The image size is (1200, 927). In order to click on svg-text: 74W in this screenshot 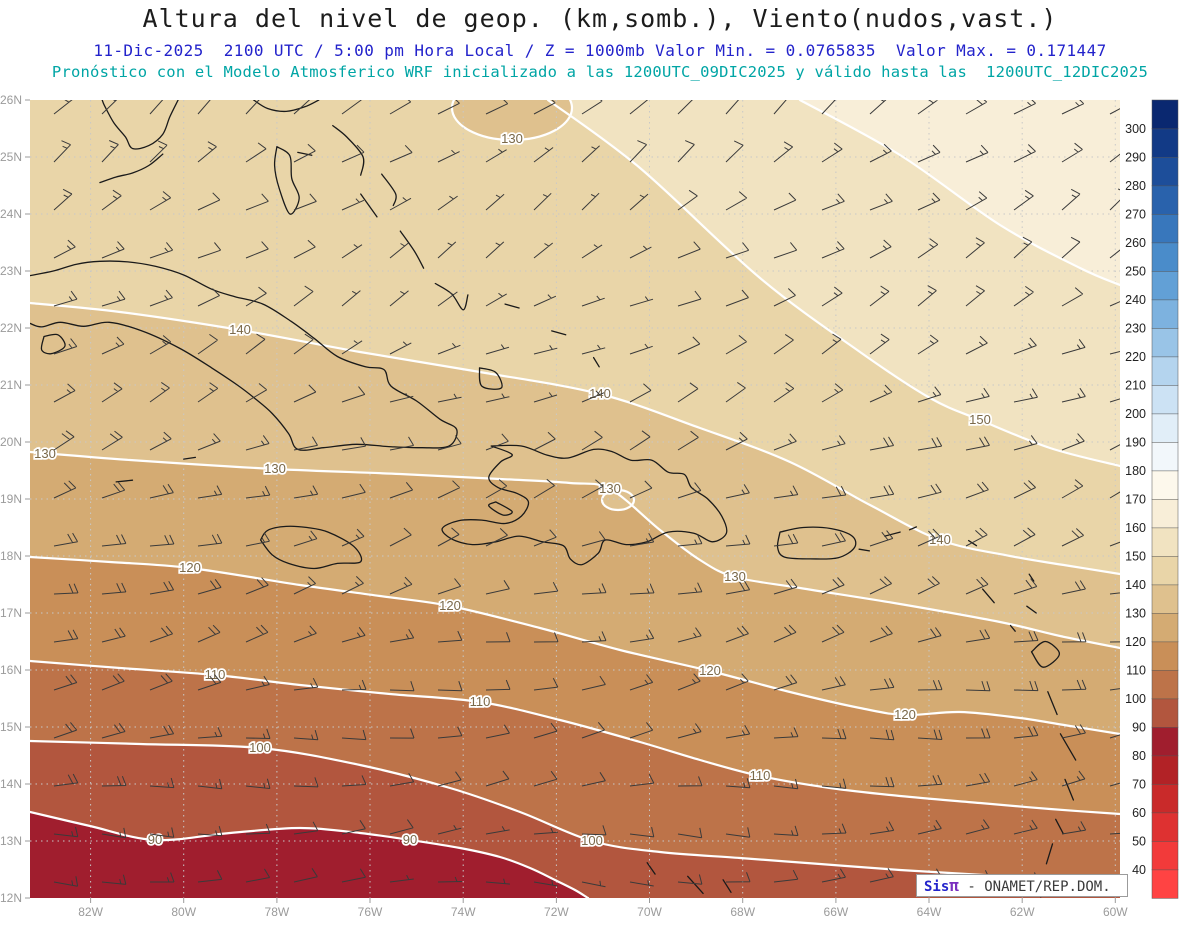, I will do `click(463, 912)`.